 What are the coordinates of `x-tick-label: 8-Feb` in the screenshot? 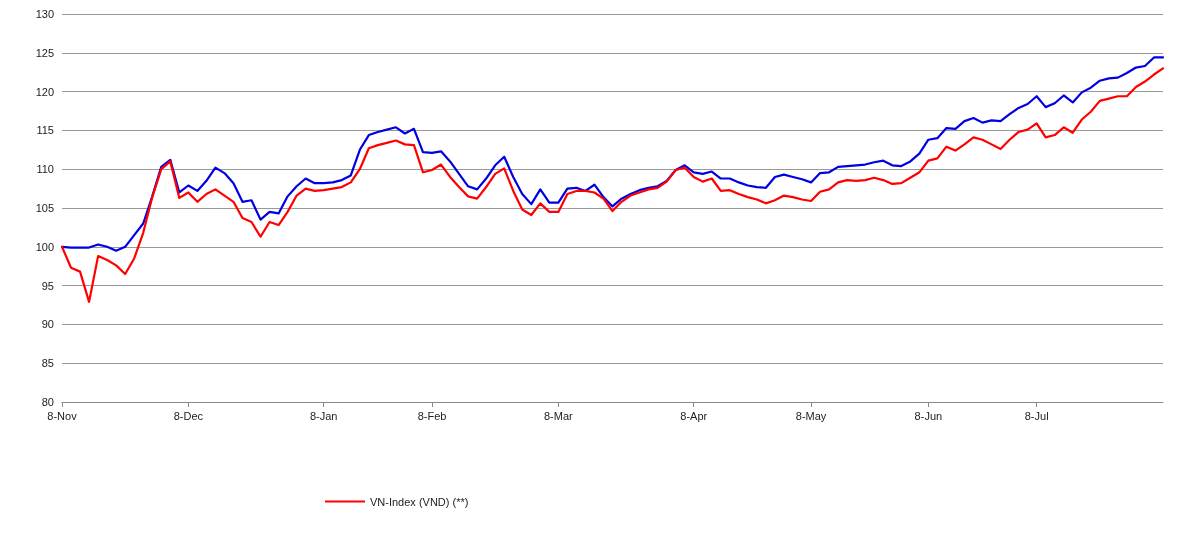 It's located at (432, 415).